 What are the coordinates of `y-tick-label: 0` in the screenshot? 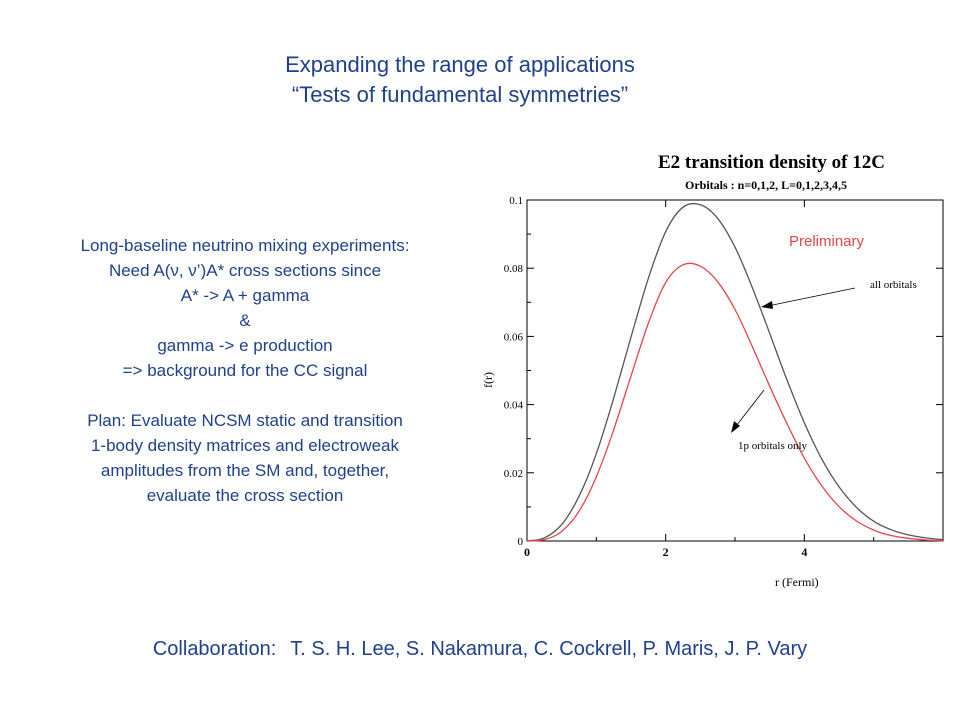 It's located at (521, 542).